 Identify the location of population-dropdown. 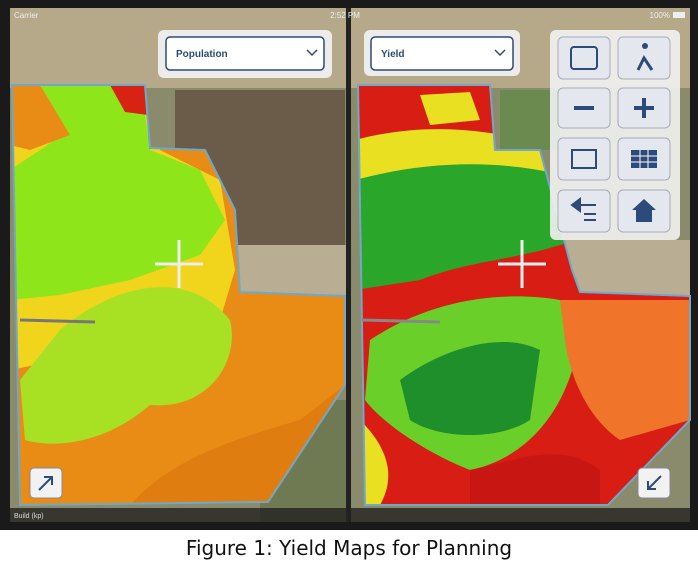
(245, 53).